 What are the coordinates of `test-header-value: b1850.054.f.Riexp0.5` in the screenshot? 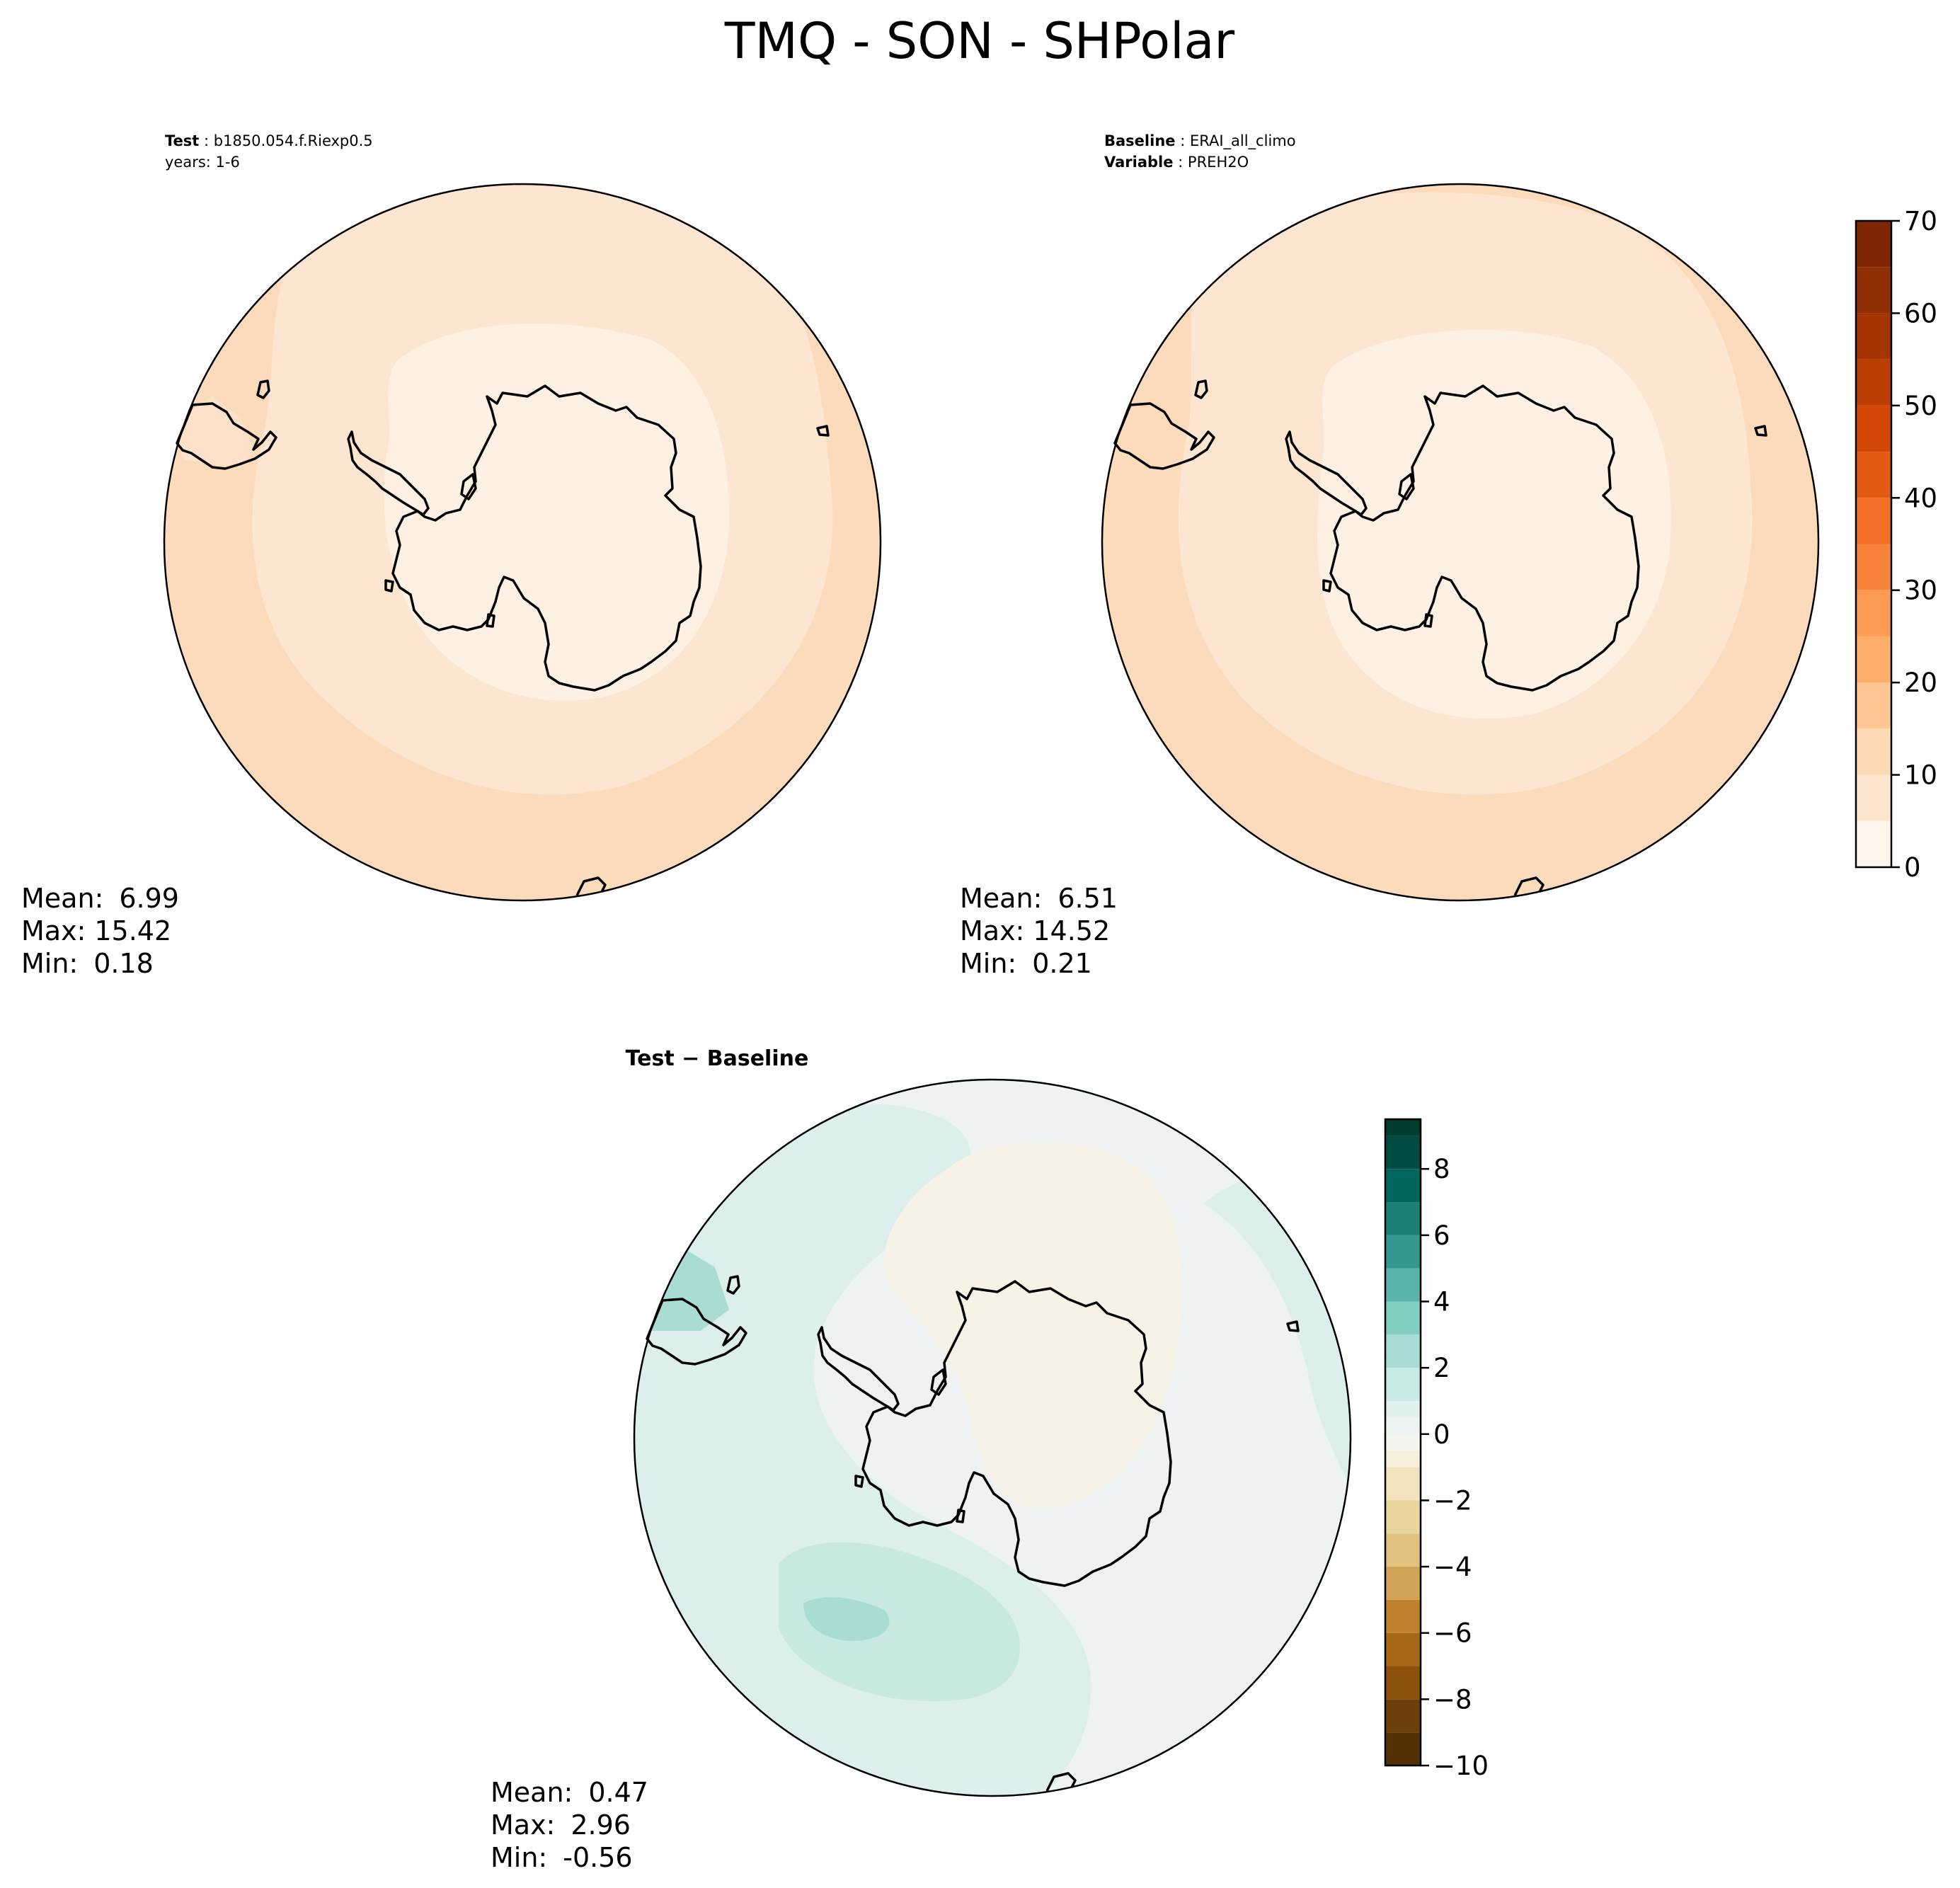 It's located at (293, 140).